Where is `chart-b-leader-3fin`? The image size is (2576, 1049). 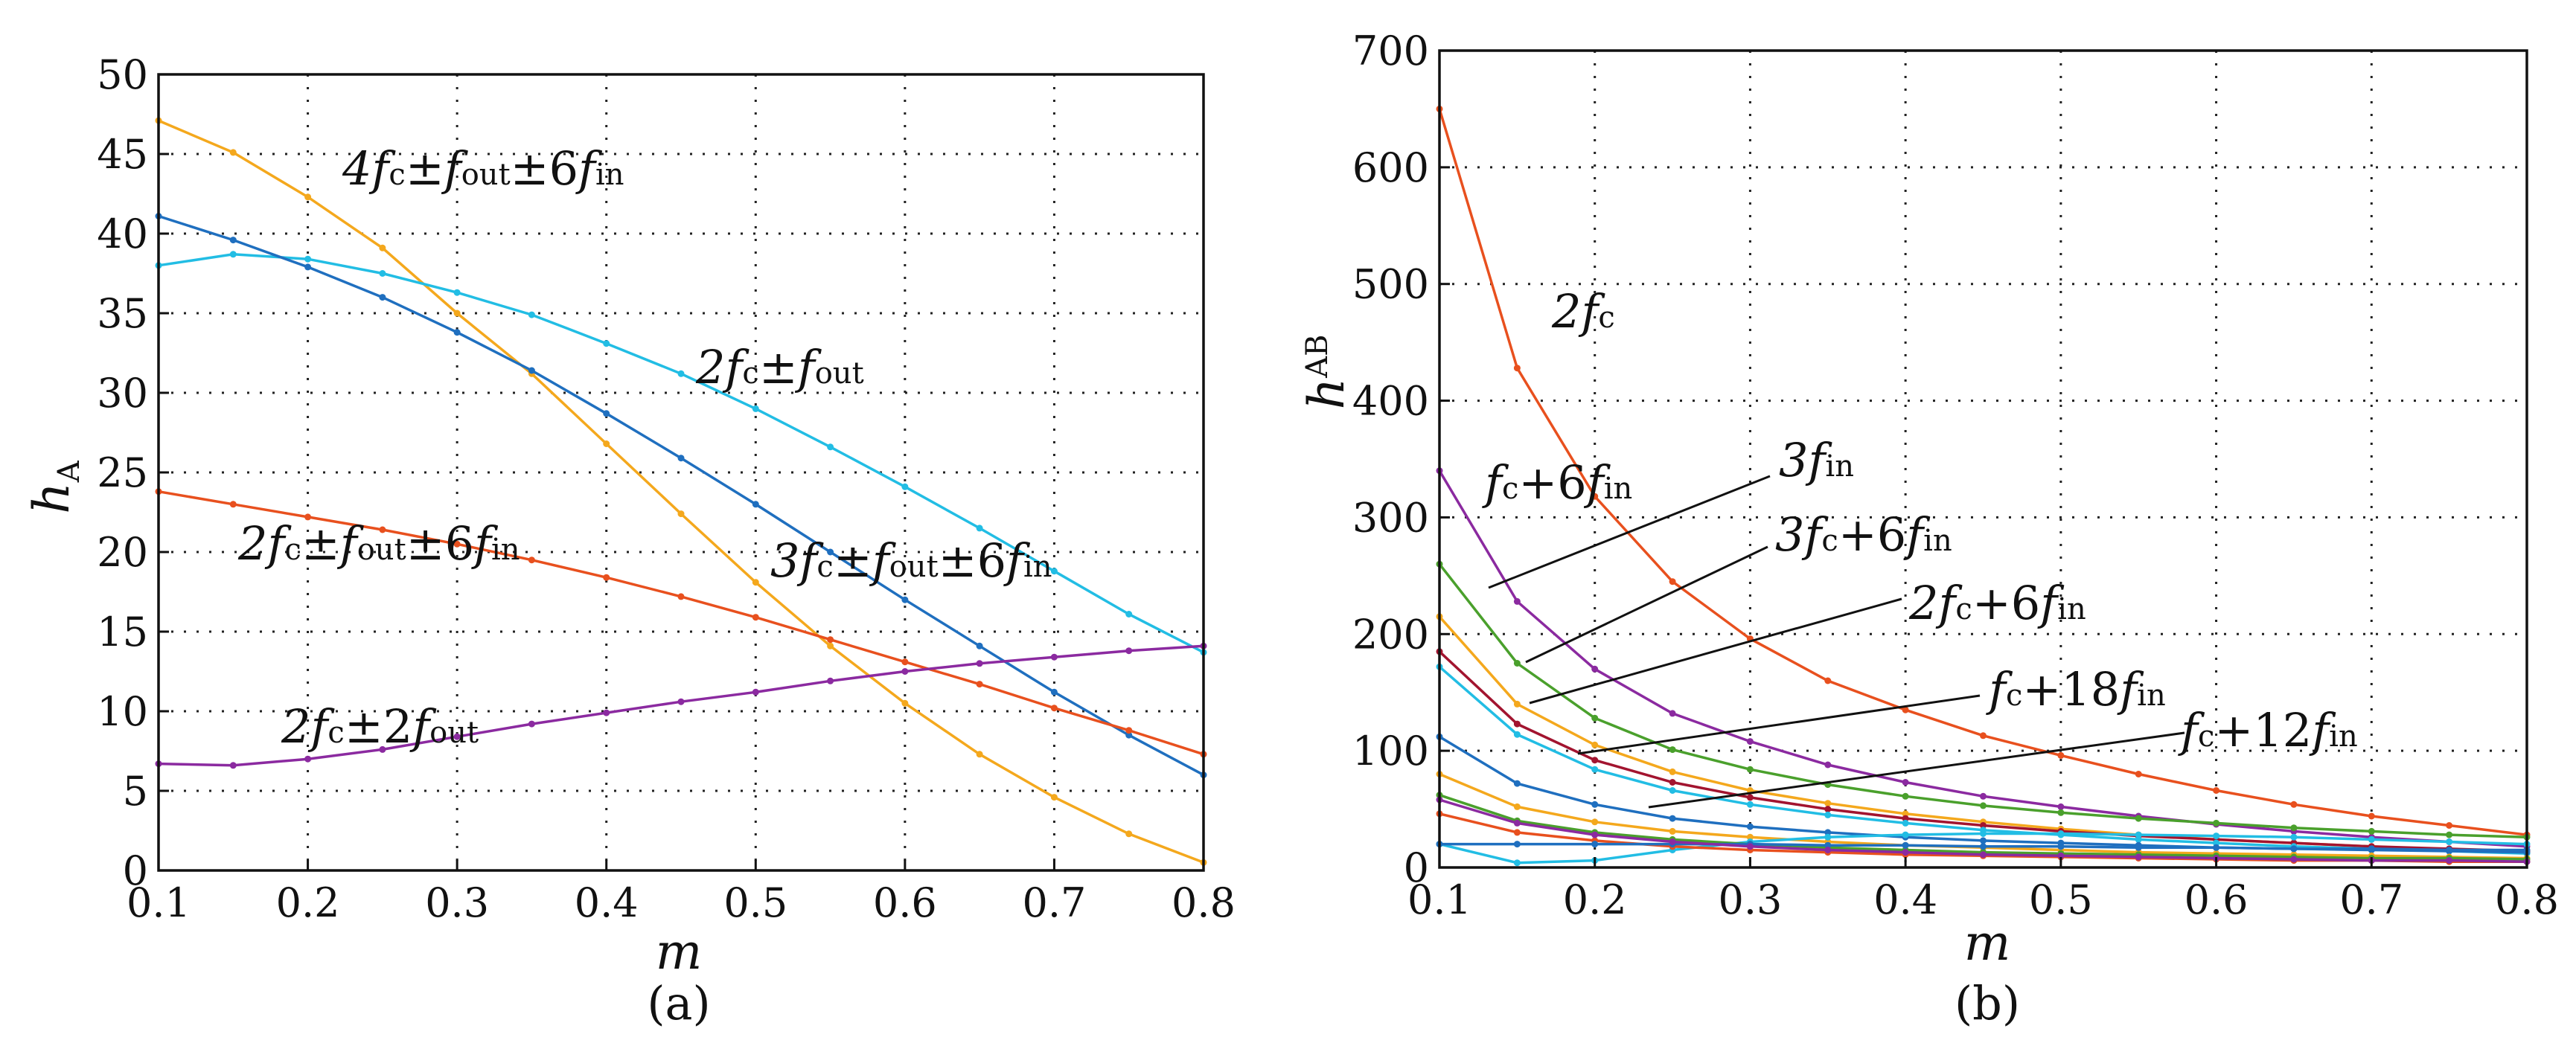
chart-b-leader-3fin is located at coordinates (1629, 532).